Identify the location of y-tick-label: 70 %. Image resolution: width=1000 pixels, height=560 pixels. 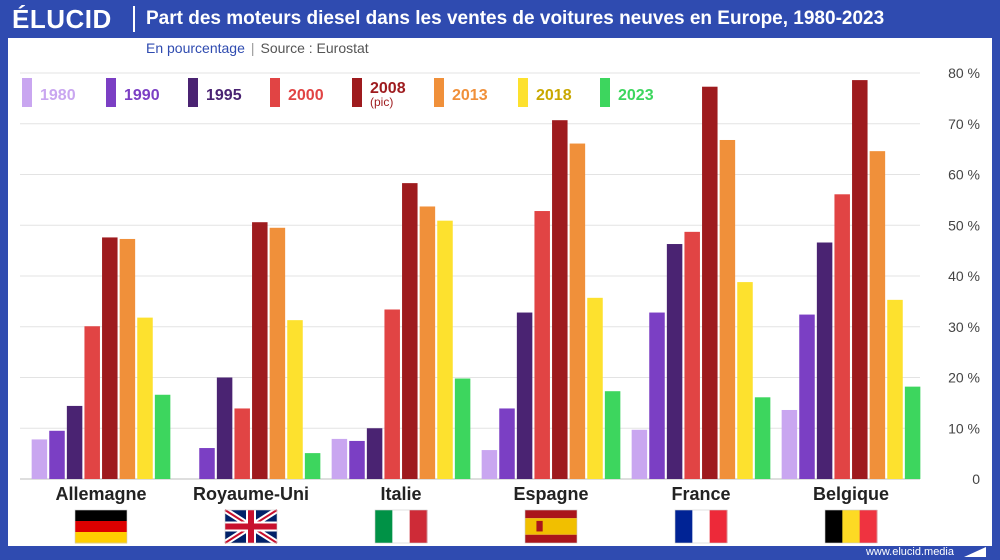
(964, 124).